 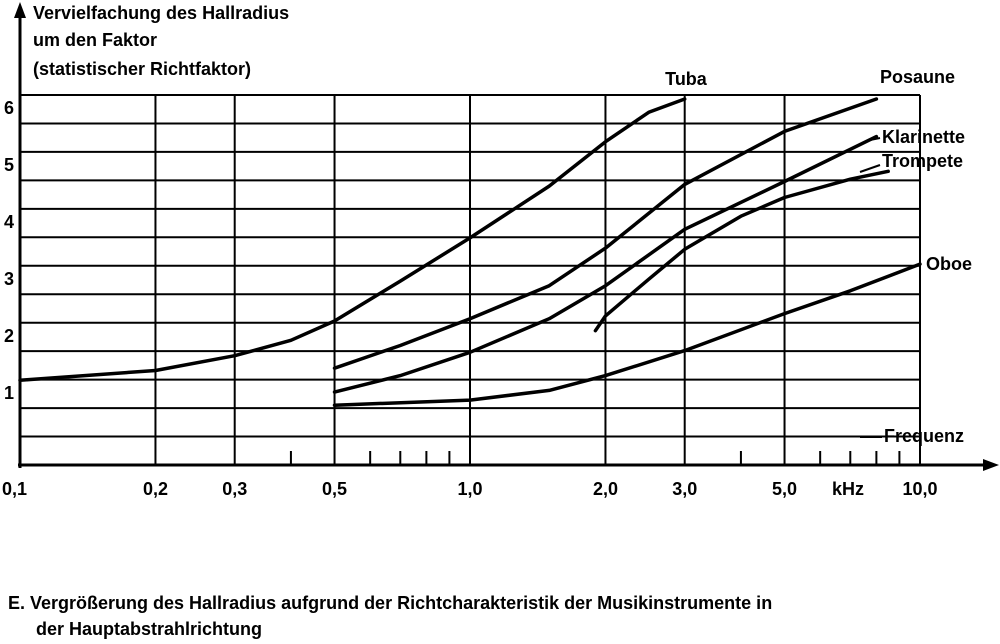 I want to click on y-axis-label: um den Faktor, so click(x=95, y=40).